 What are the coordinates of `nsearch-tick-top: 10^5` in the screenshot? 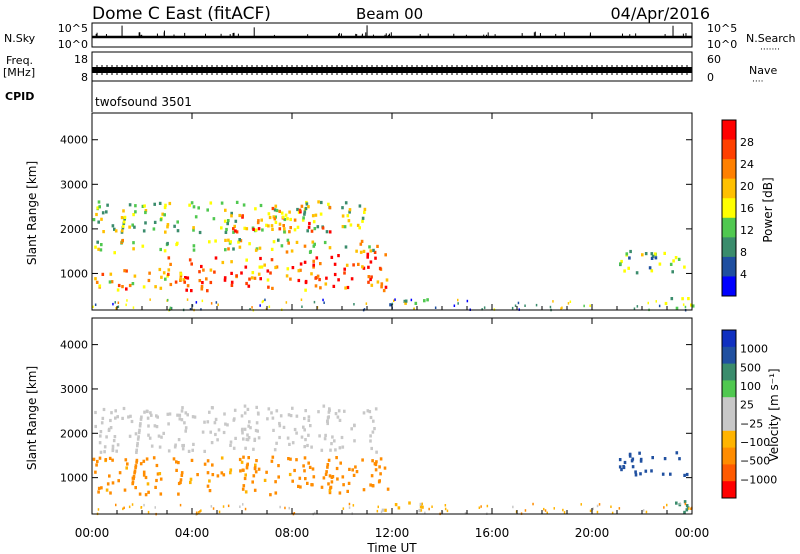 It's located at (722, 28).